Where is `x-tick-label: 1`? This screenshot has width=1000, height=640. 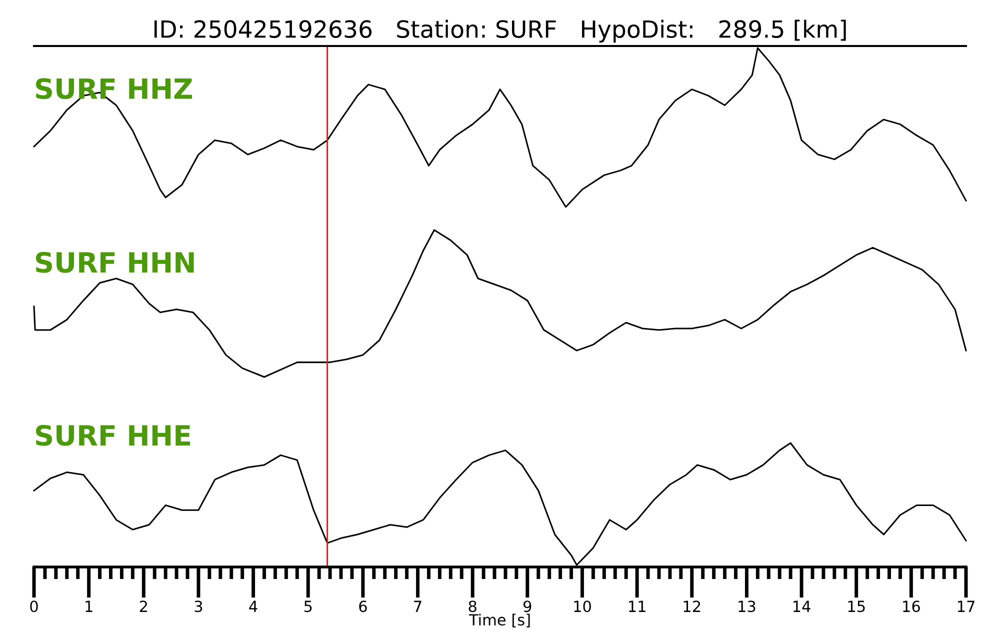
x-tick-label: 1 is located at coordinates (89, 606).